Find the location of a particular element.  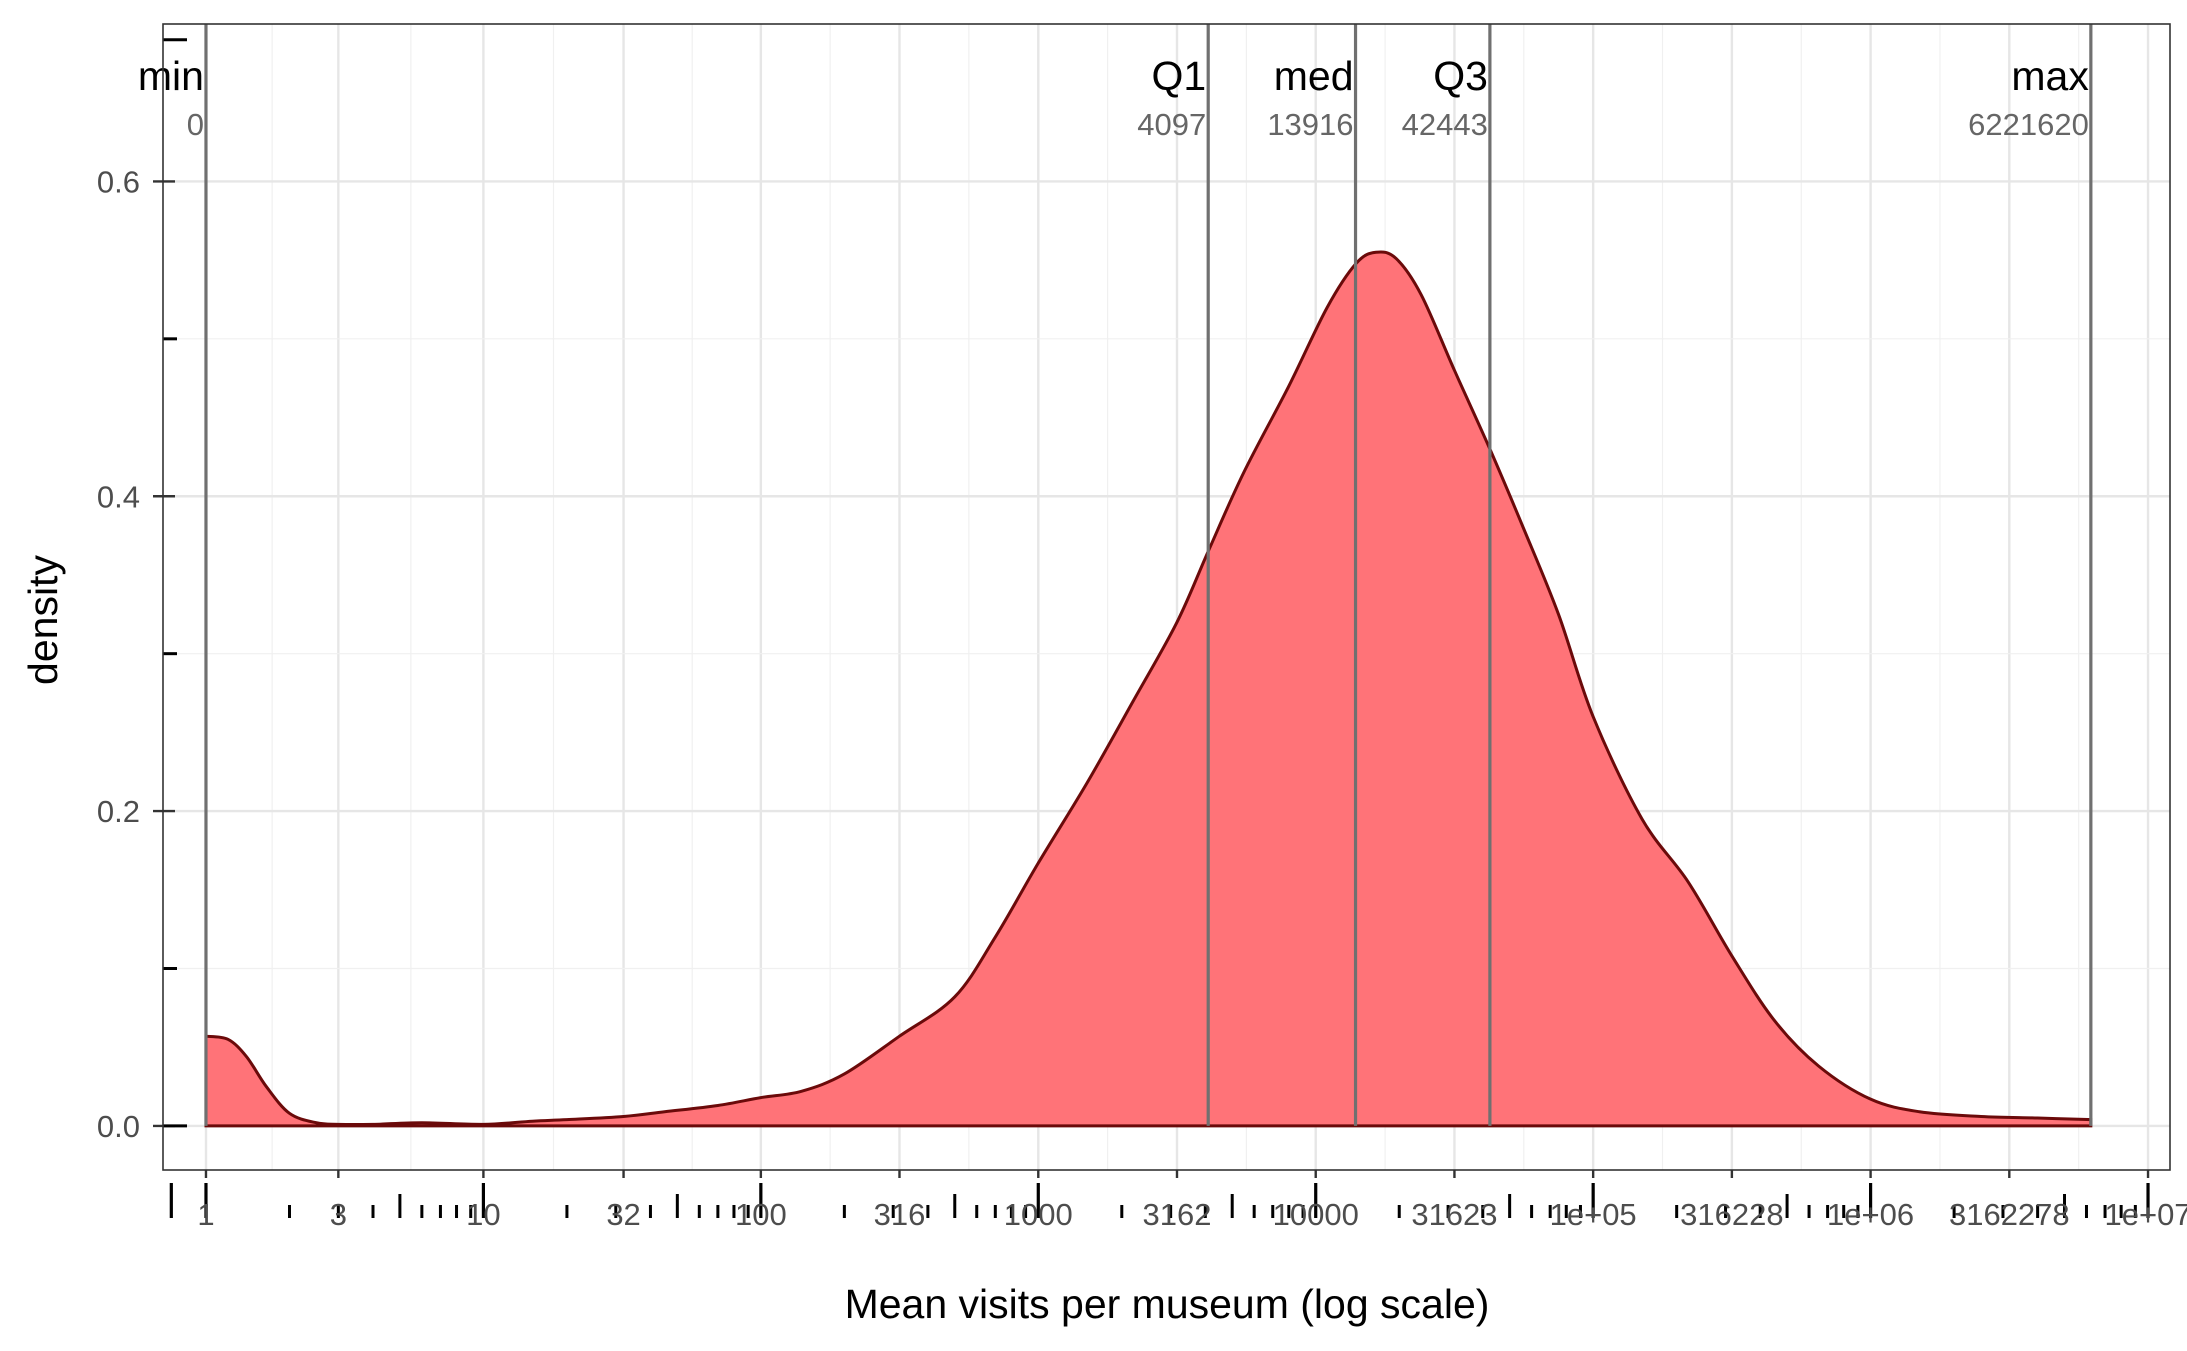

stat-name-min: min is located at coordinates (171, 76).